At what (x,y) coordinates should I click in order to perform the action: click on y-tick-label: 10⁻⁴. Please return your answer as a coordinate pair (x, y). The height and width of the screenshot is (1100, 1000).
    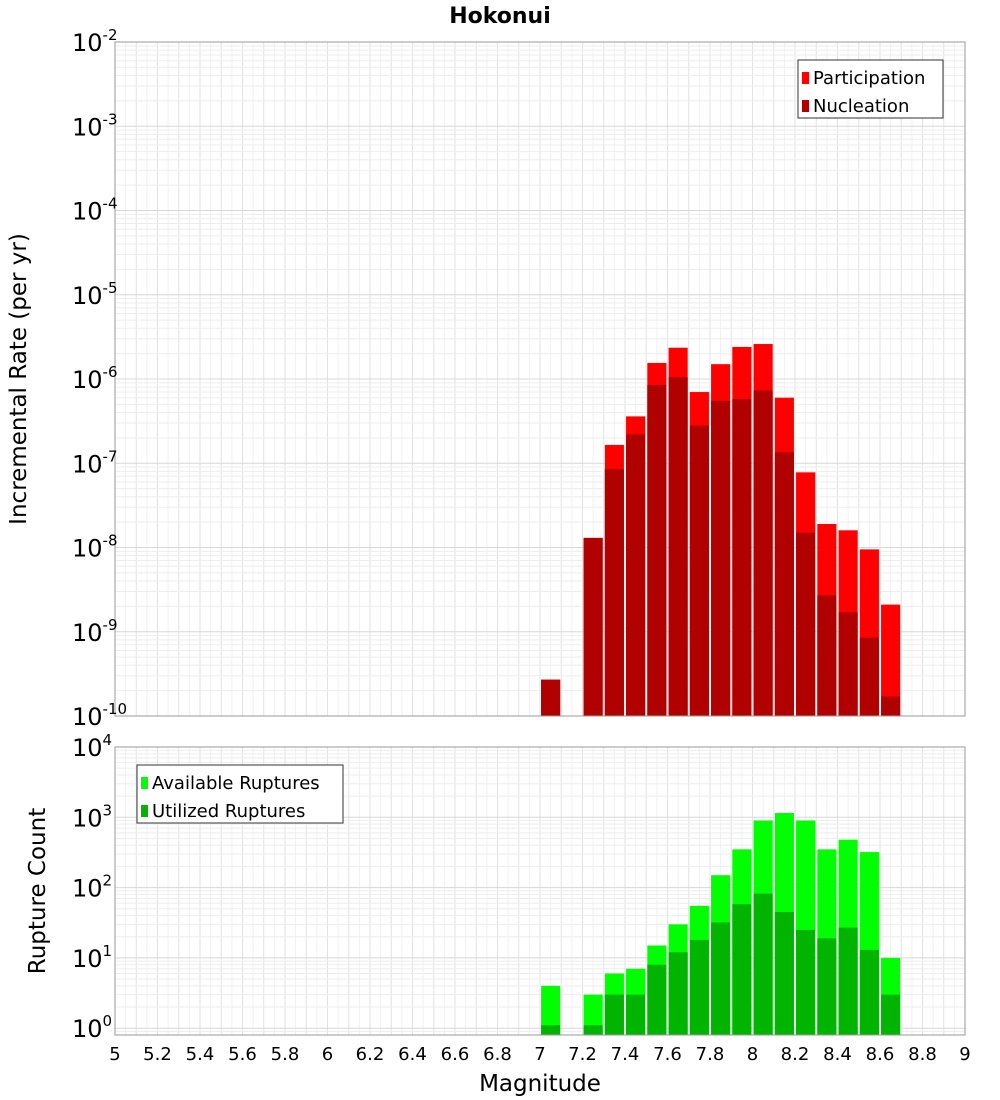
    Looking at the image, I should click on (95, 210).